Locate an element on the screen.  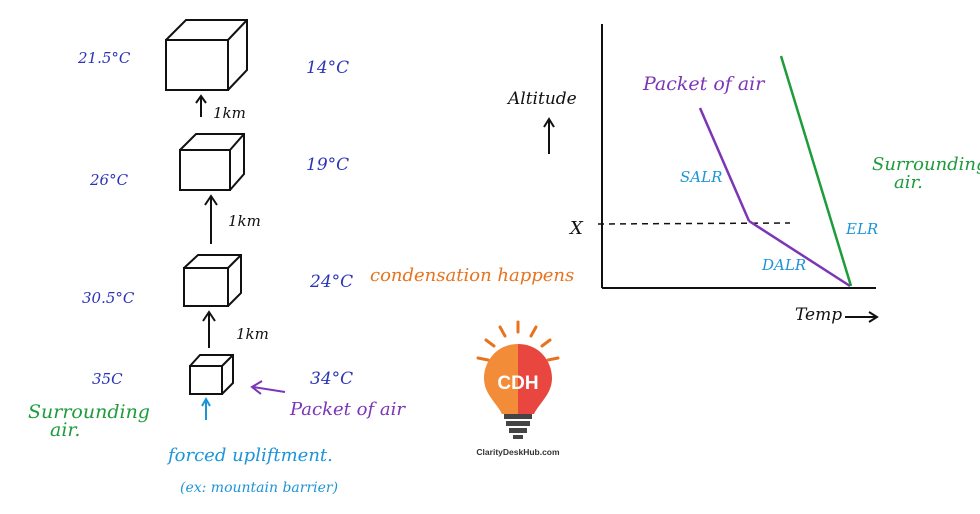
dalr-label: DALR is located at coordinates (783, 265).